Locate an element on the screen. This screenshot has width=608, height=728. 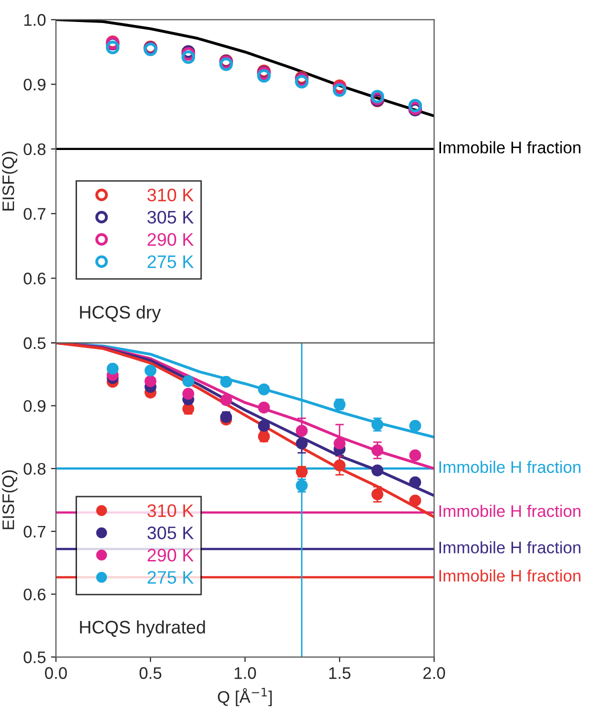
x-axis-title: Q [Å$^{−1}$] is located at coordinates (245, 697).